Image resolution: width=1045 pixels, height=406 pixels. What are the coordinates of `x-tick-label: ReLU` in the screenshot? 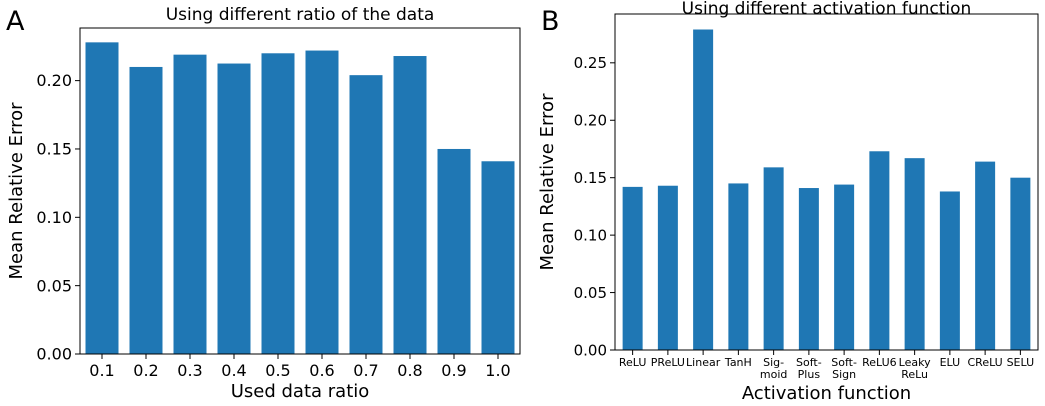 It's located at (633, 362).